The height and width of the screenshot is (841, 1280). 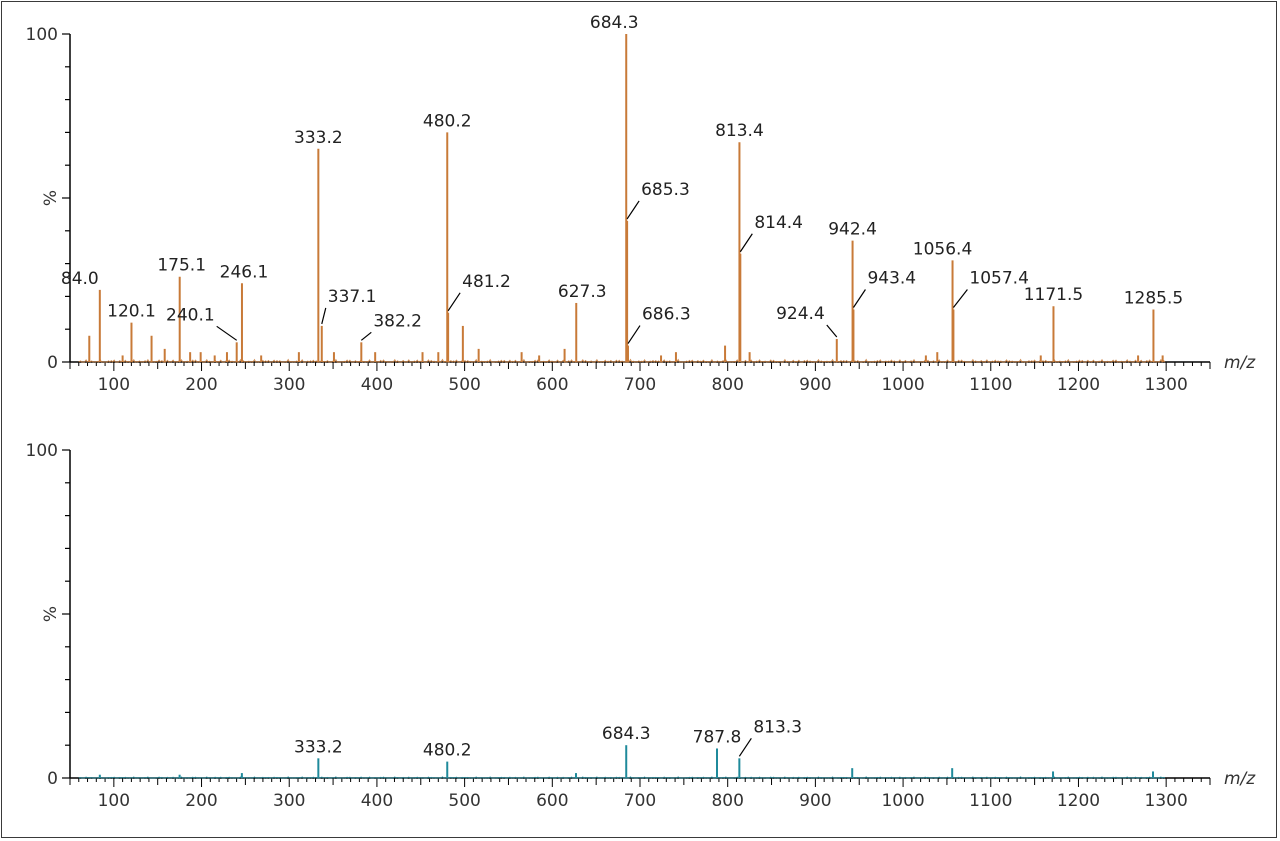 What do you see at coordinates (181, 266) in the screenshot?
I see `peak-label: 175.1` at bounding box center [181, 266].